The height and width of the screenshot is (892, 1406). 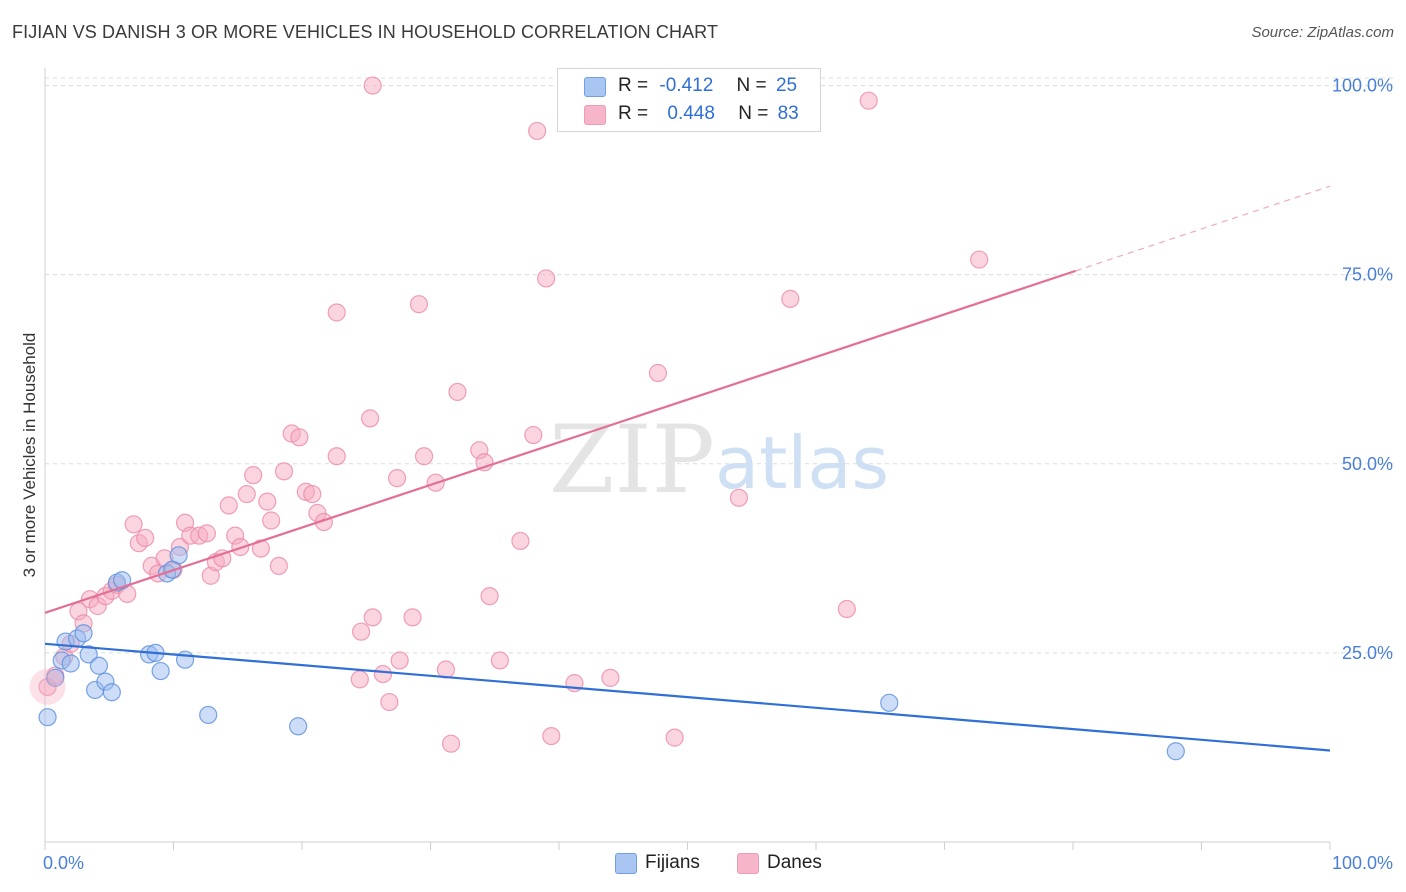 What do you see at coordinates (1322, 32) in the screenshot?
I see `source-label: Source: ZipAtlas.com` at bounding box center [1322, 32].